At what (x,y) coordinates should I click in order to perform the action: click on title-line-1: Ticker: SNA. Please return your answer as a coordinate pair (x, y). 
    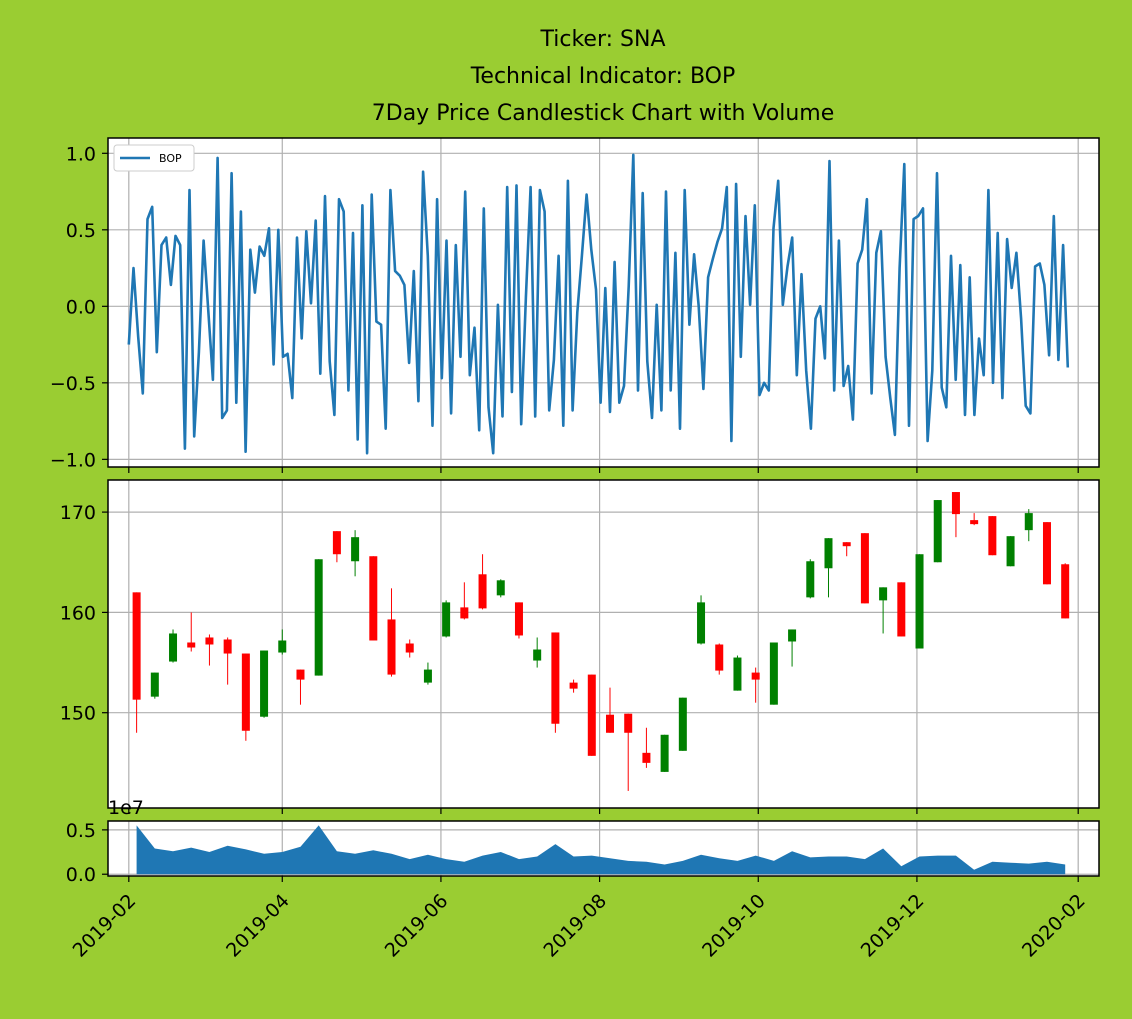
    Looking at the image, I should click on (603, 39).